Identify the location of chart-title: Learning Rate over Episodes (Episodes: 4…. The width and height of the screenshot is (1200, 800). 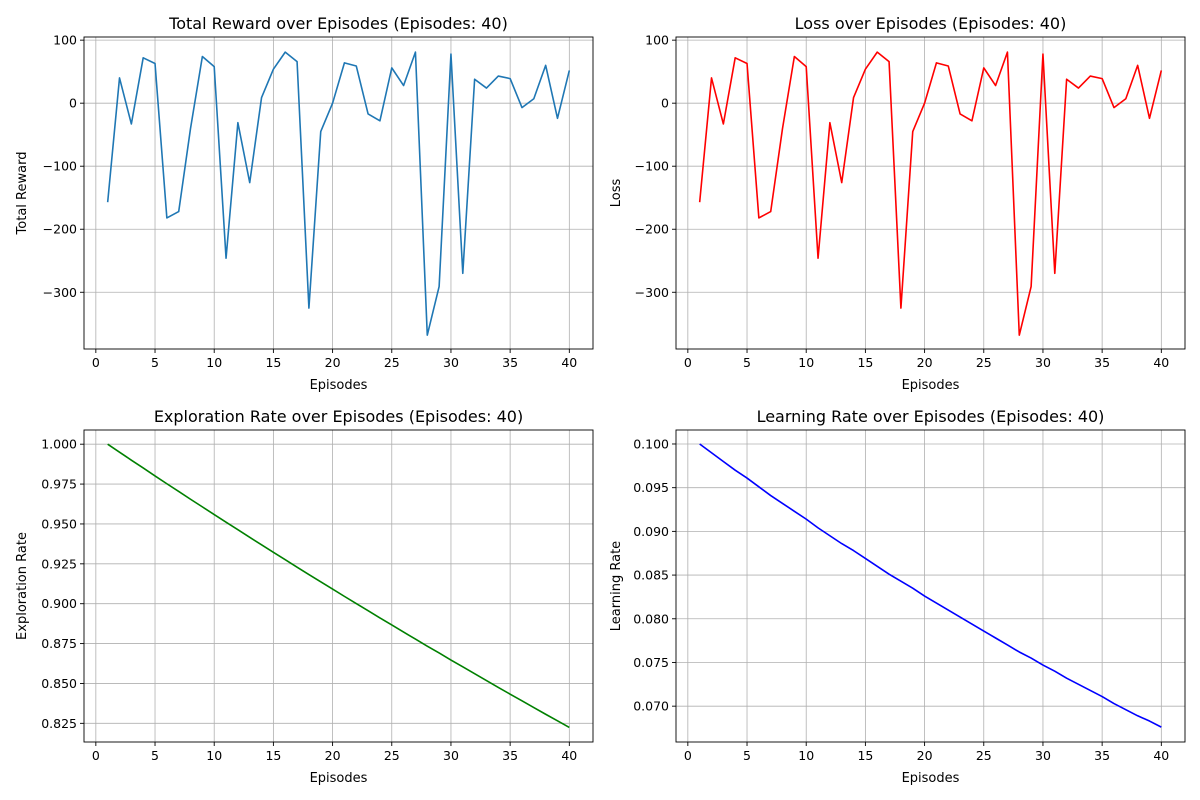
(931, 416).